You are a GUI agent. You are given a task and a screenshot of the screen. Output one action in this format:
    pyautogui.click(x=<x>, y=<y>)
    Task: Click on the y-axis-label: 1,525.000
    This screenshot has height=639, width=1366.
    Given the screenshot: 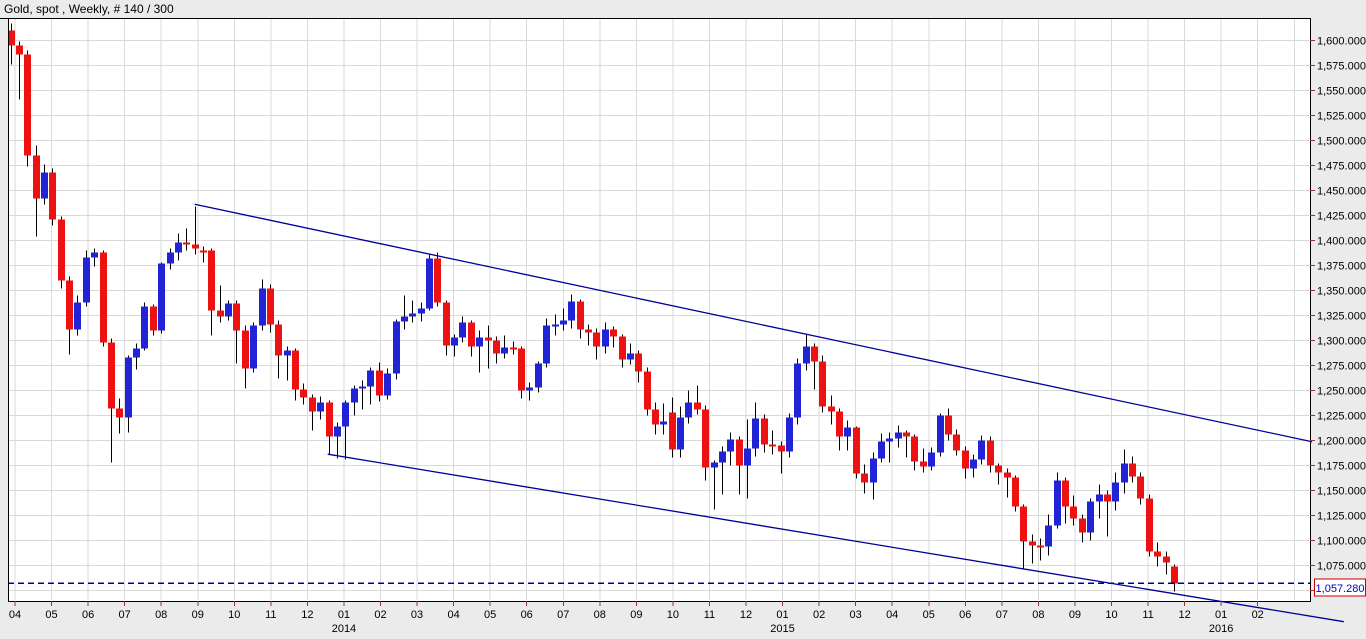 What is the action you would take?
    pyautogui.click(x=1341, y=117)
    